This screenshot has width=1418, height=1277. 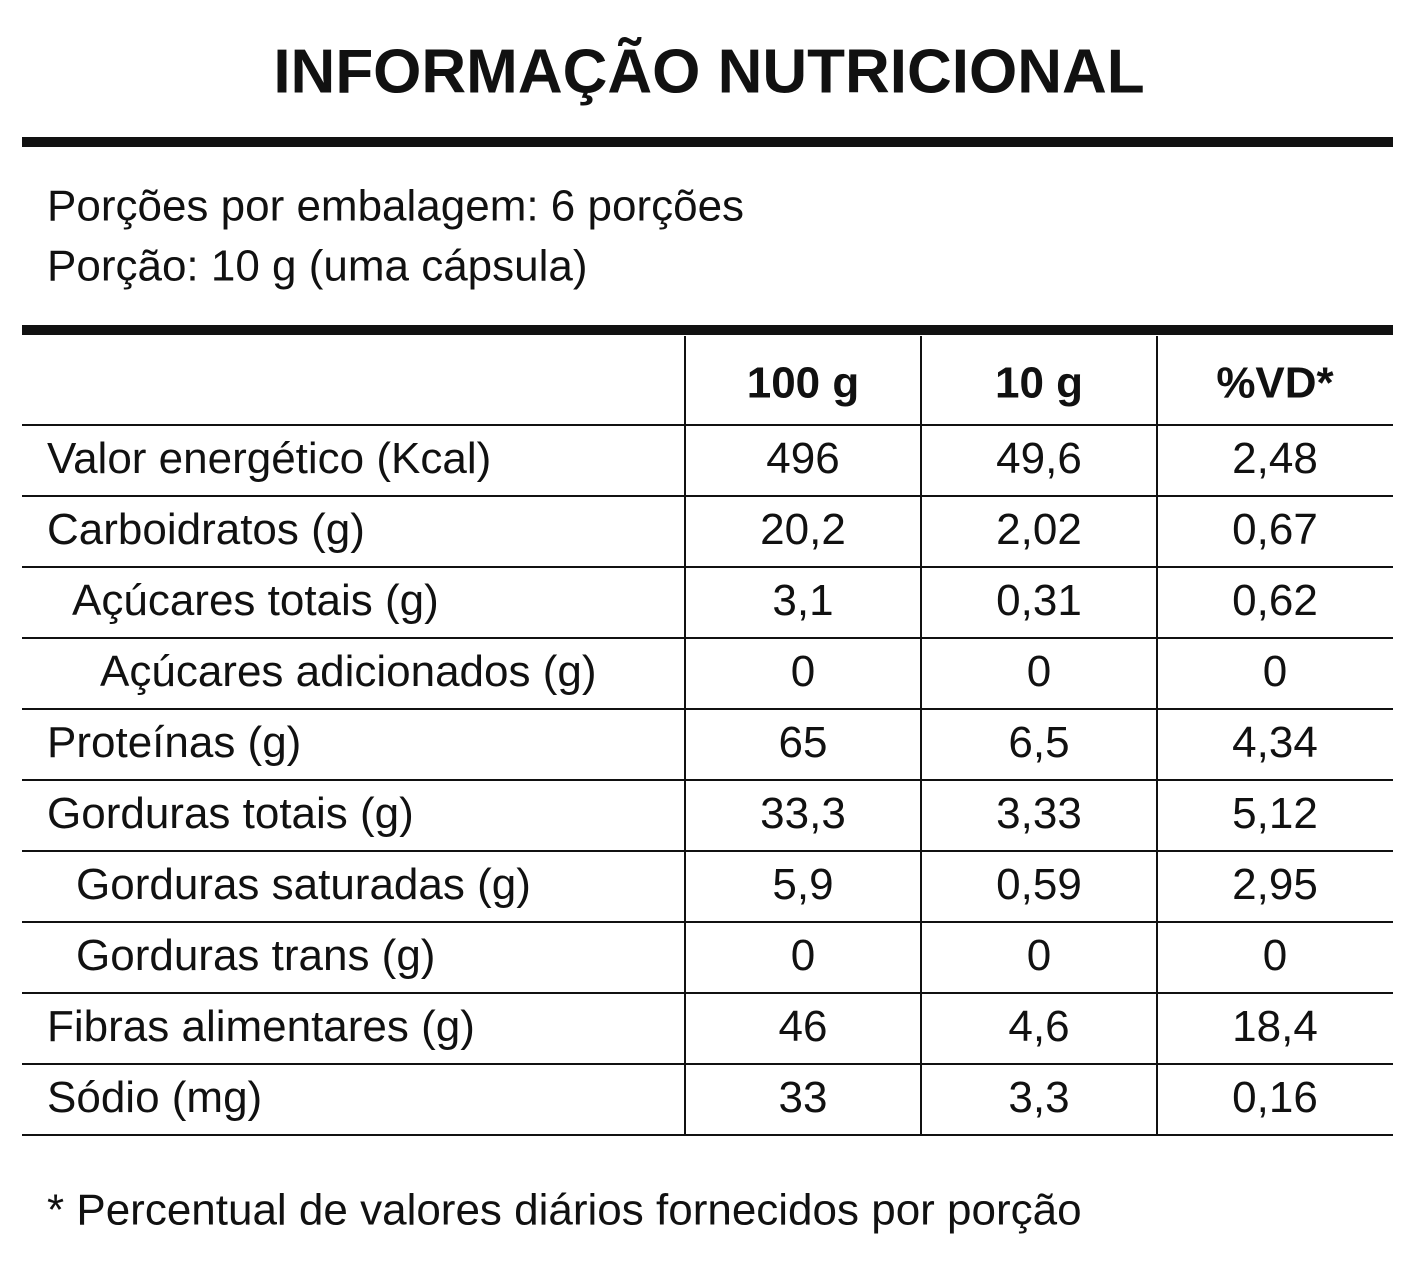 What do you see at coordinates (348, 671) in the screenshot?
I see `nutrient-name: Açúcares adicionados (g)` at bounding box center [348, 671].